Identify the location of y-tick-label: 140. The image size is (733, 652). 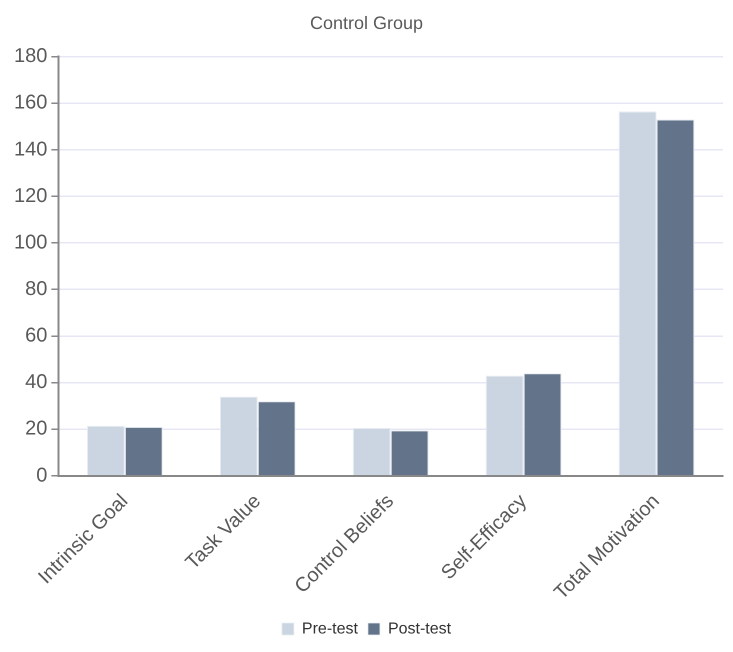
(31, 149).